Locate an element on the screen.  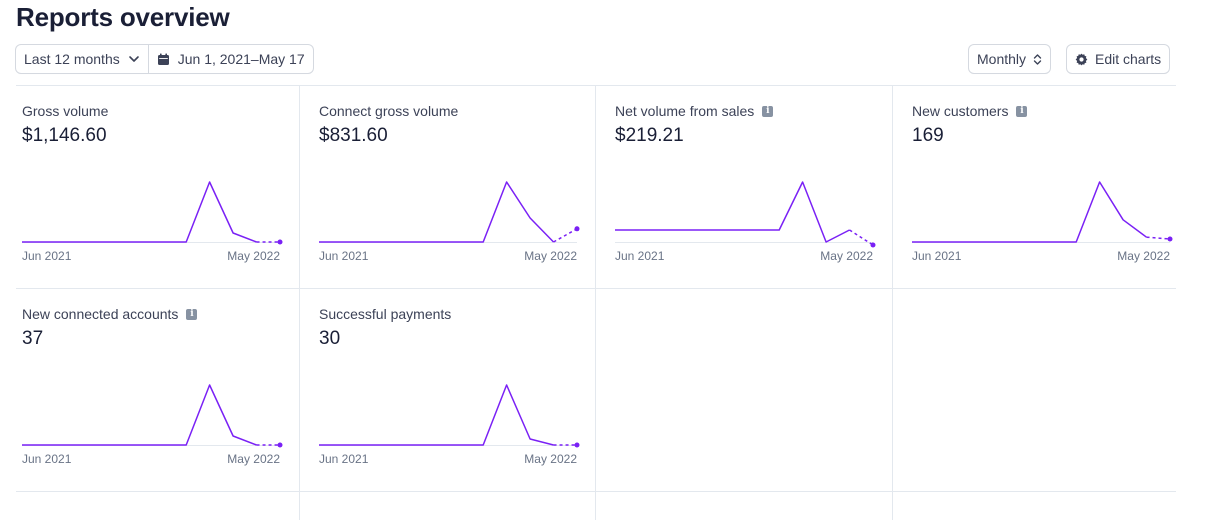
edit-charts-button: Edit charts is located at coordinates (1118, 59).